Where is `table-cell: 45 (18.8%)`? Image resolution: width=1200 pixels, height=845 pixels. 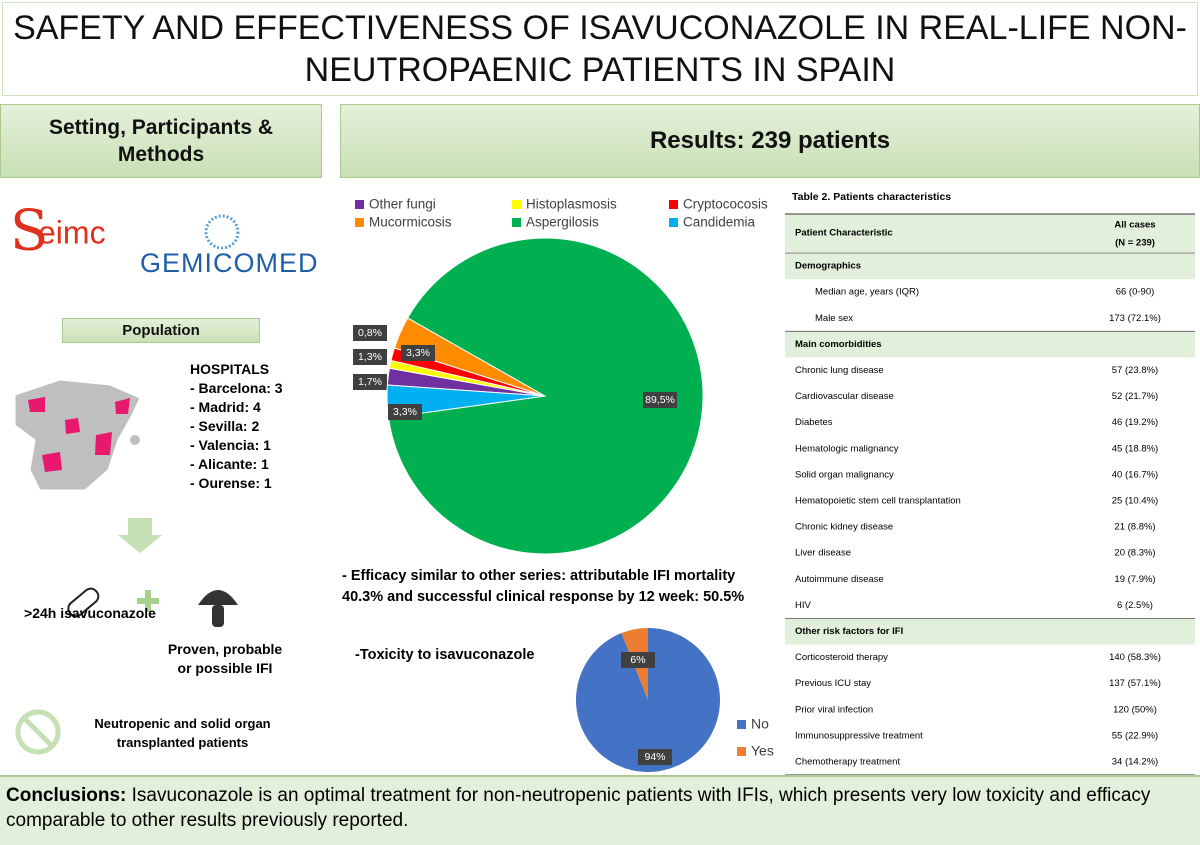 table-cell: 45 (18.8%) is located at coordinates (1135, 448).